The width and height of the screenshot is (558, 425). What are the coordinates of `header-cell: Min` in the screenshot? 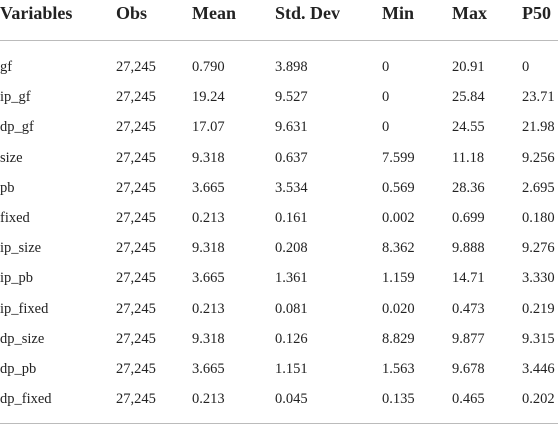 It's located at (398, 13).